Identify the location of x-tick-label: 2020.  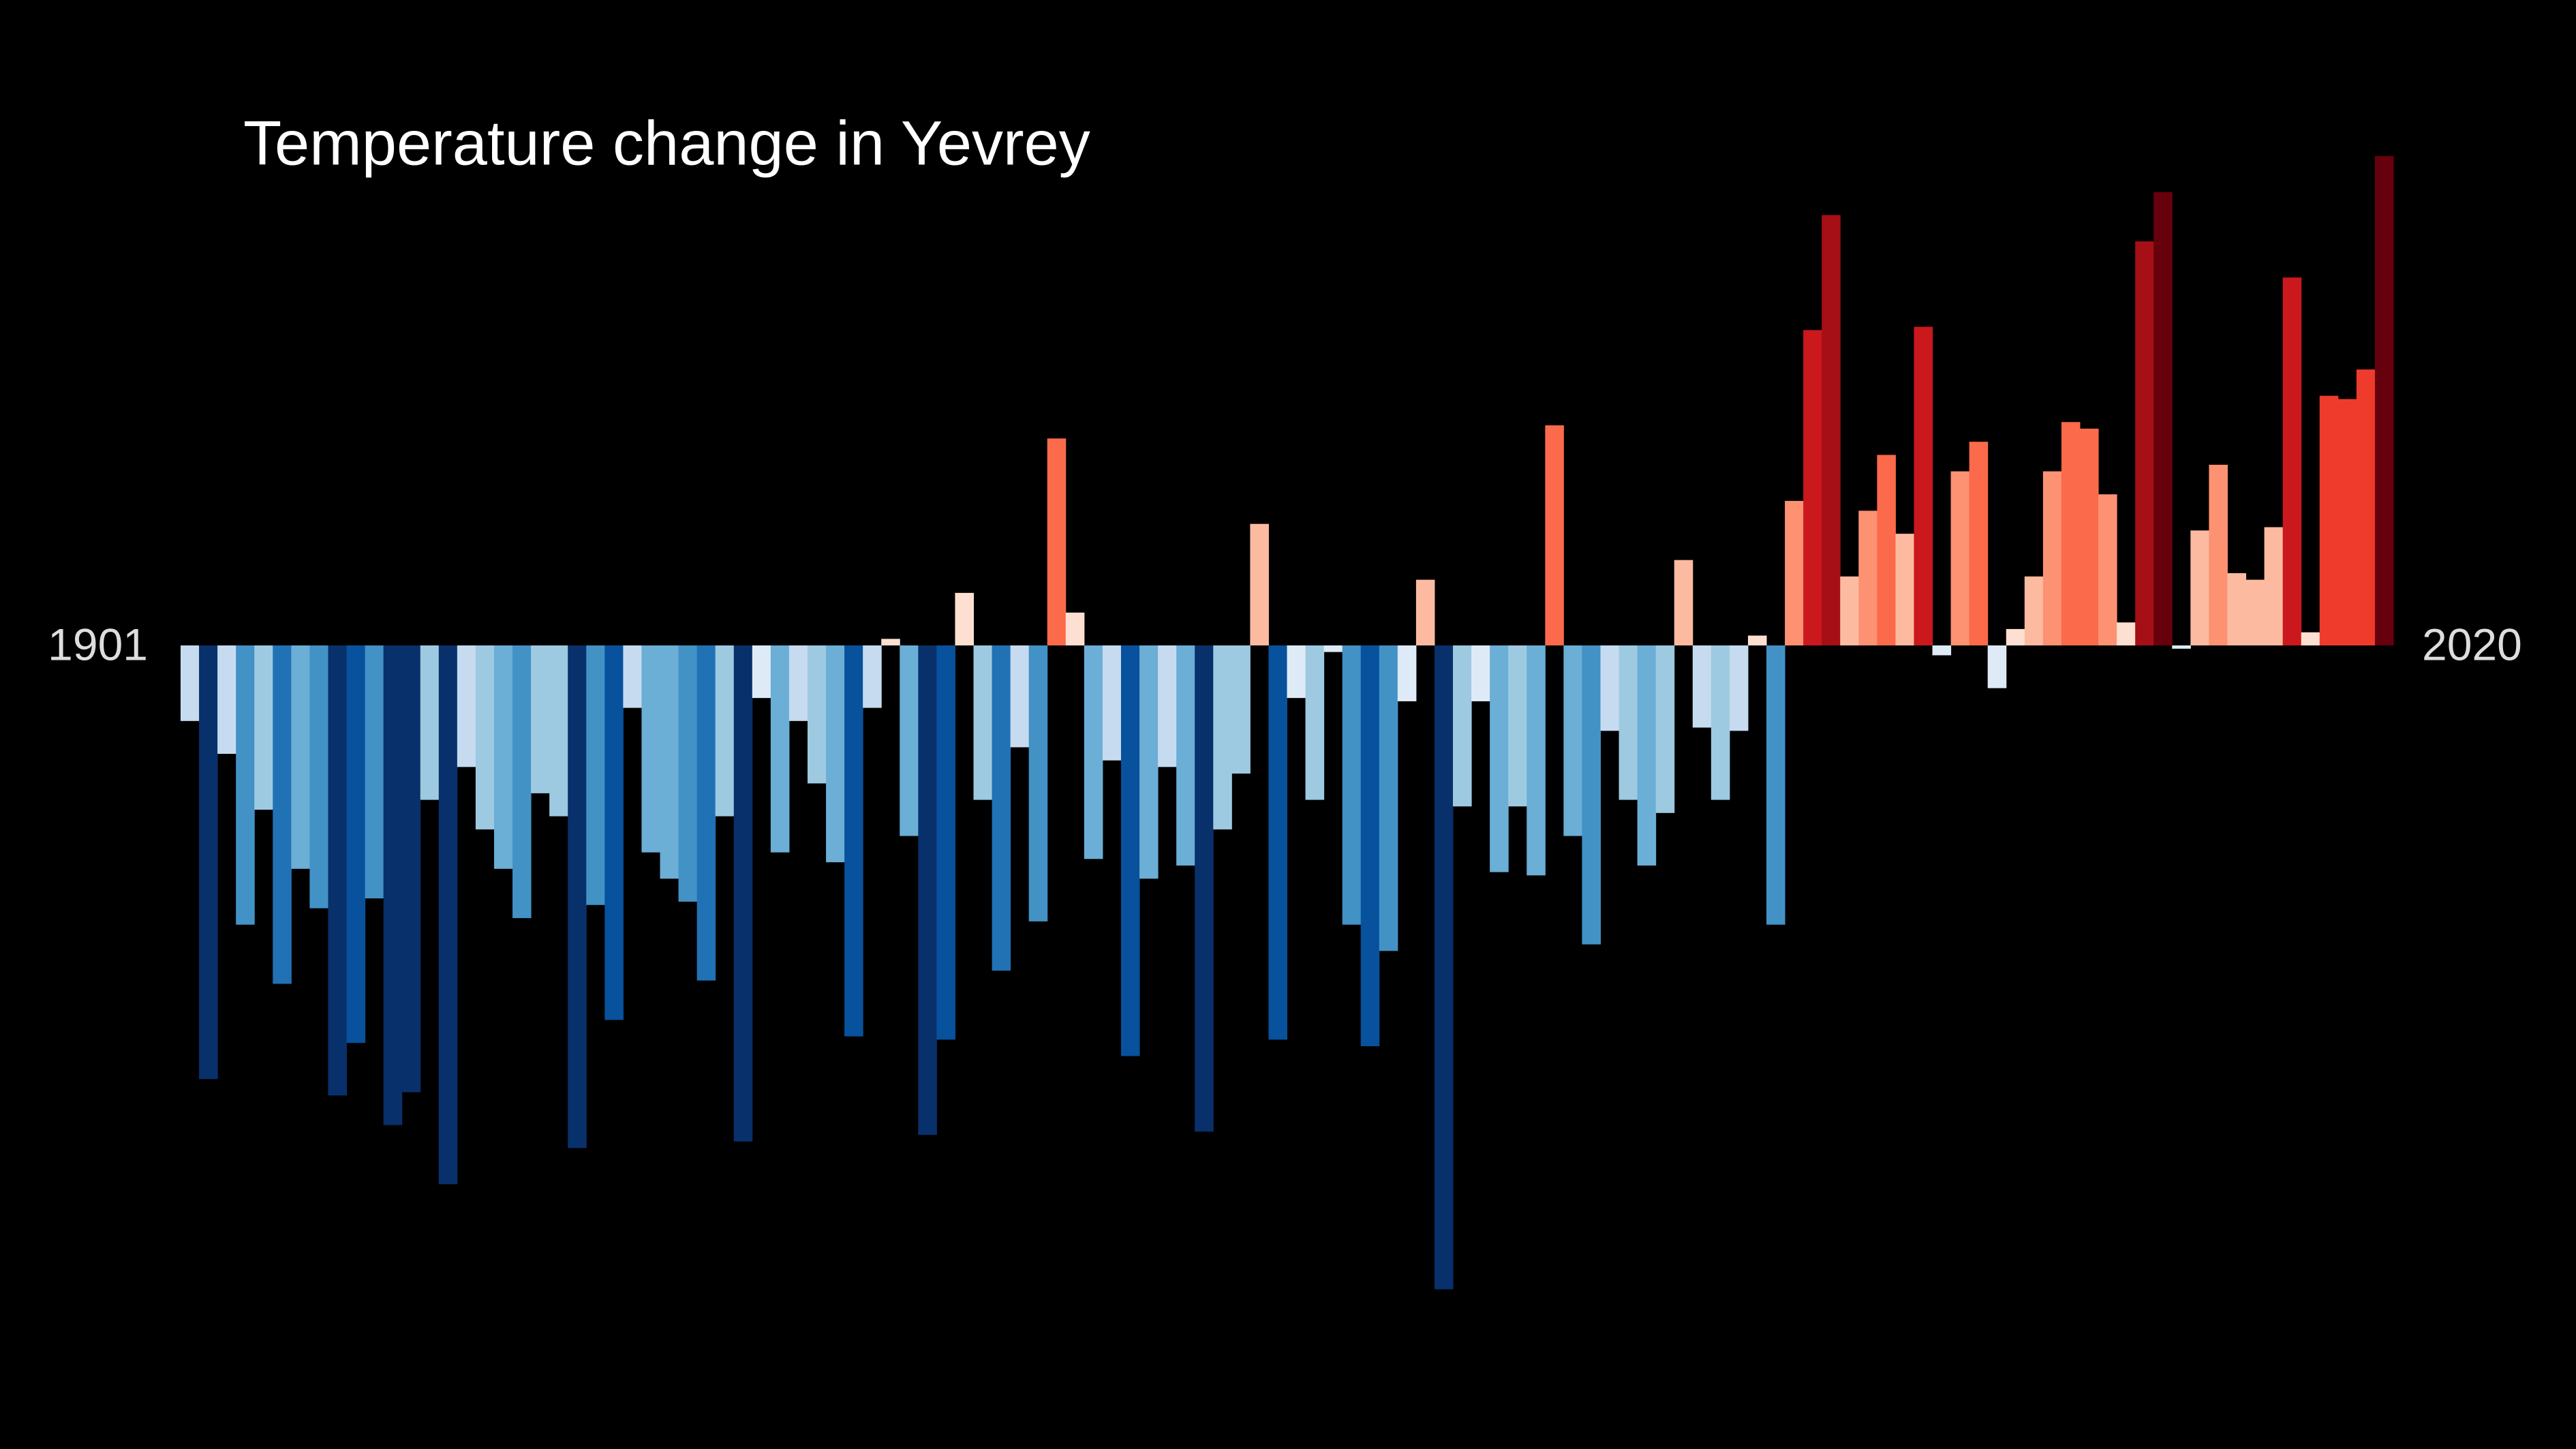
(2472, 644).